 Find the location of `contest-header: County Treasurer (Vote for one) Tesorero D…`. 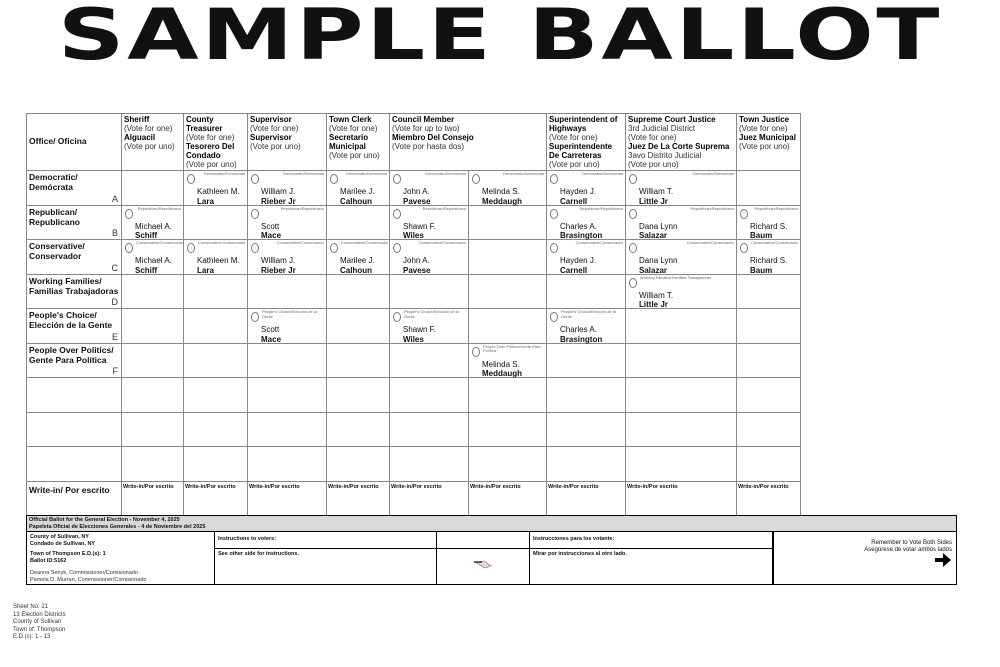

contest-header: County Treasurer (Vote for one) Tesorero D… is located at coordinates (215, 142).